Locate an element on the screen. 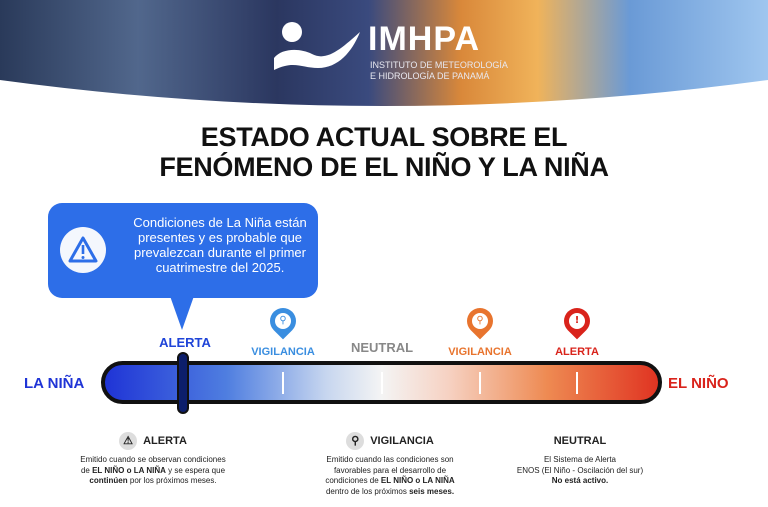 This screenshot has height=507, width=768. page-title-line2: FENÓMENO DE EL NIÑO Y LA NIÑA is located at coordinates (384, 167).